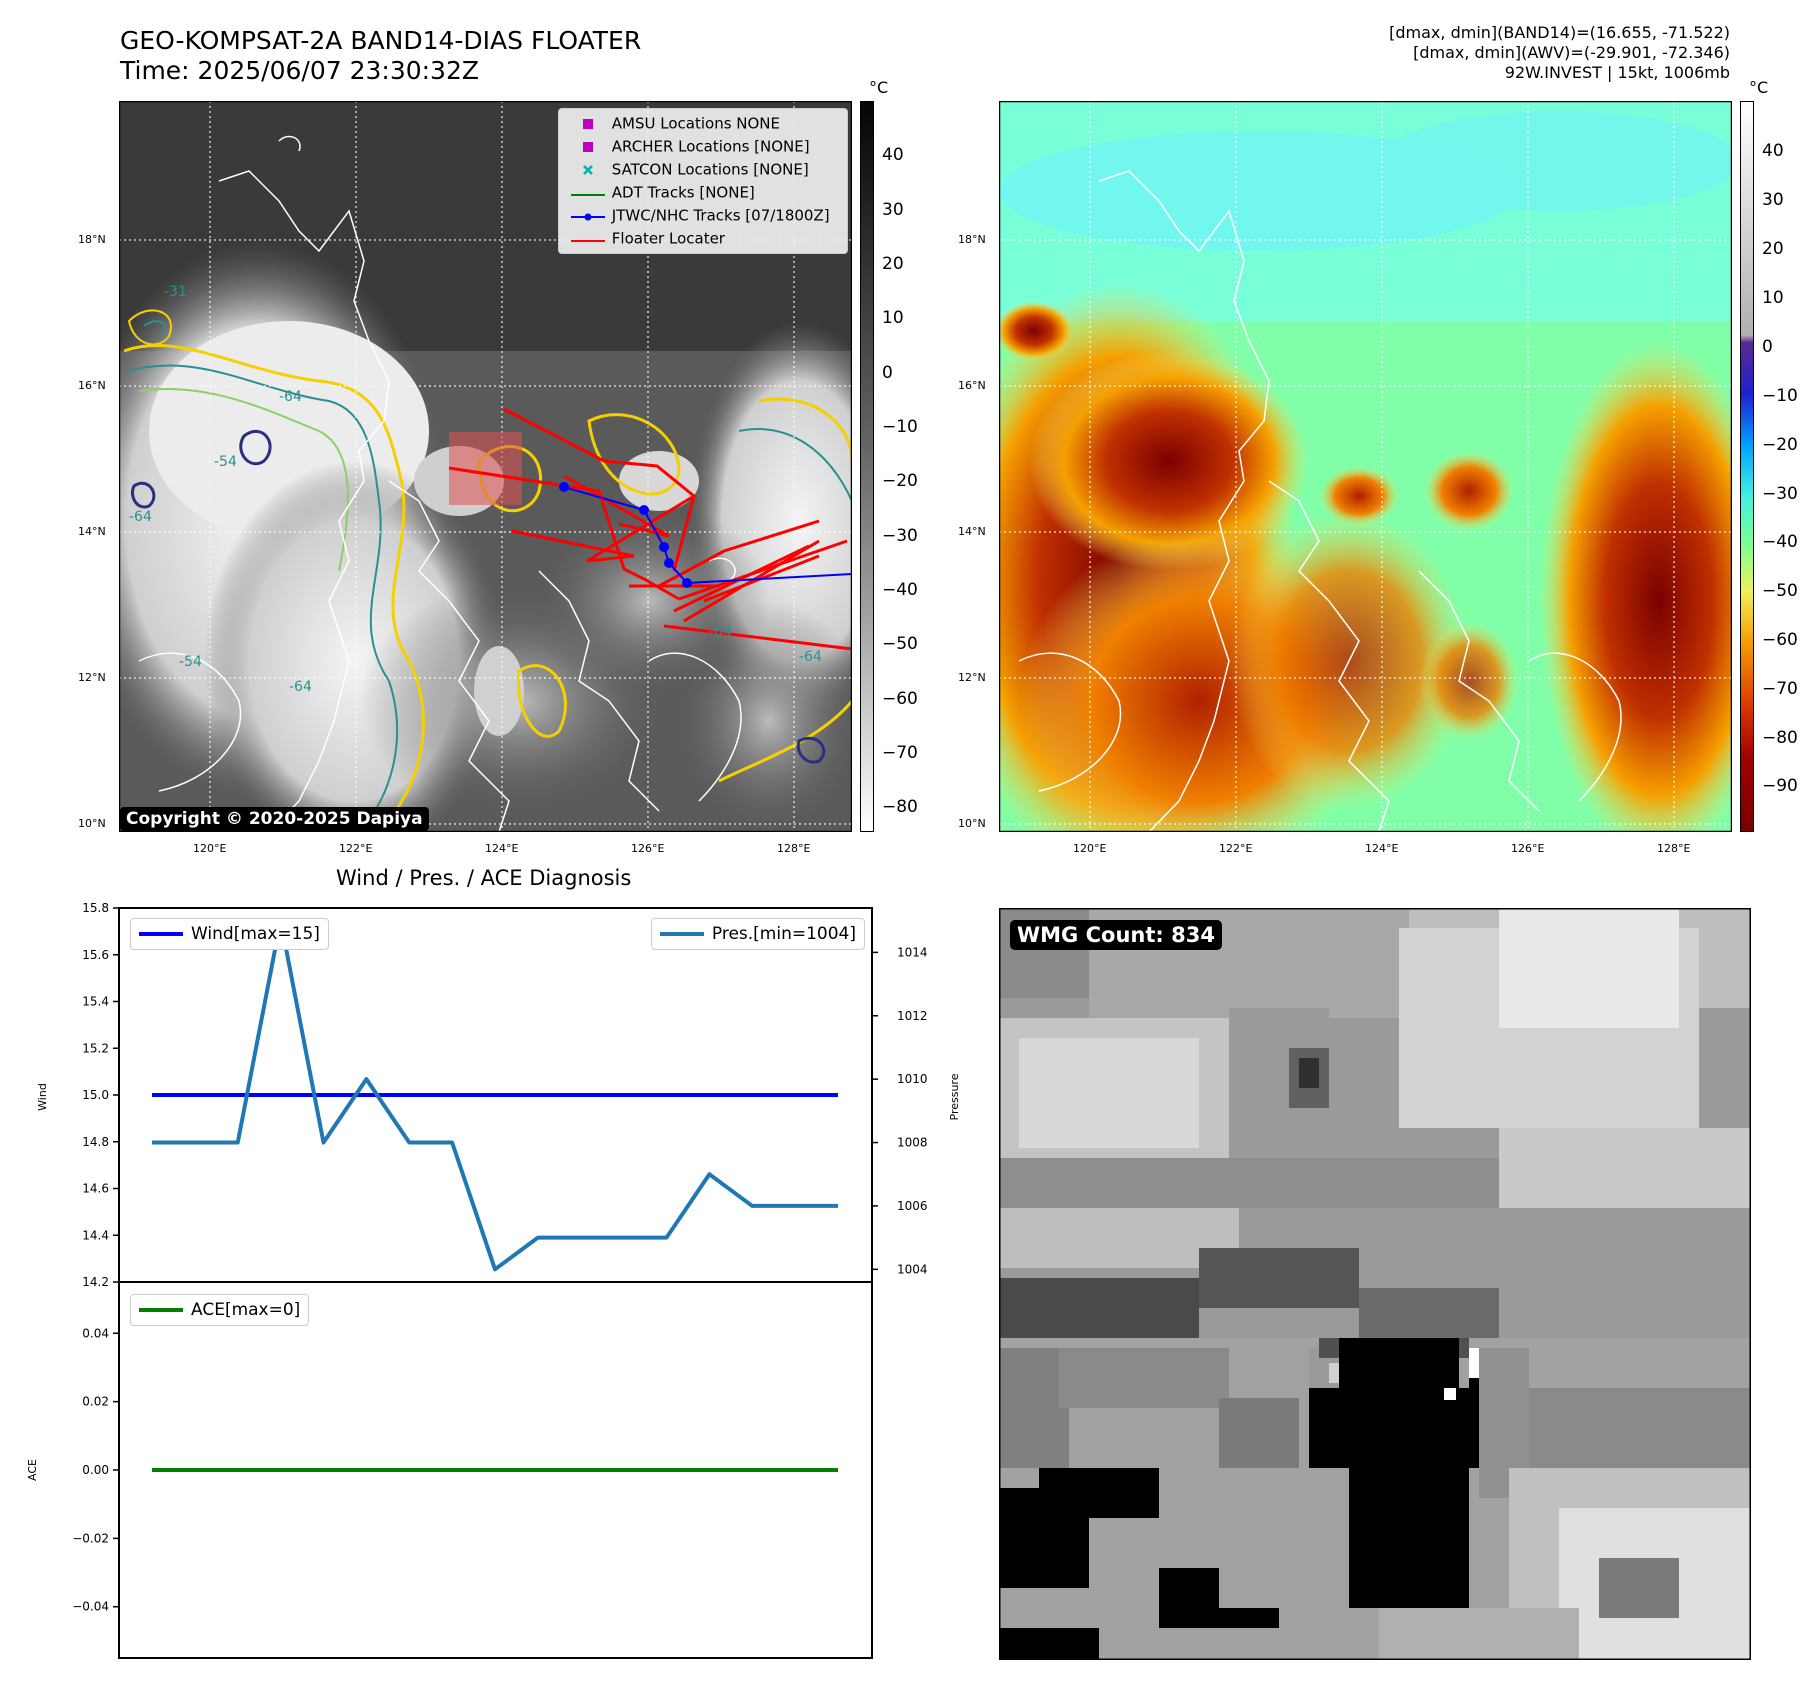  What do you see at coordinates (648, 848) in the screenshot?
I see `lon-label: 126°E` at bounding box center [648, 848].